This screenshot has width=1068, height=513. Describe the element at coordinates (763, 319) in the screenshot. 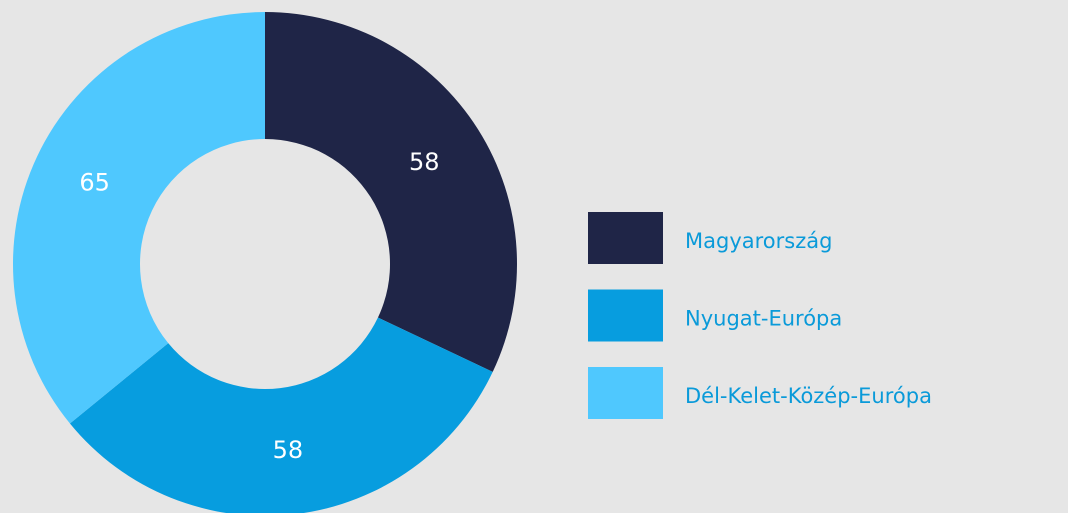

I see `legend-label: Nyugat-Európa` at that location.